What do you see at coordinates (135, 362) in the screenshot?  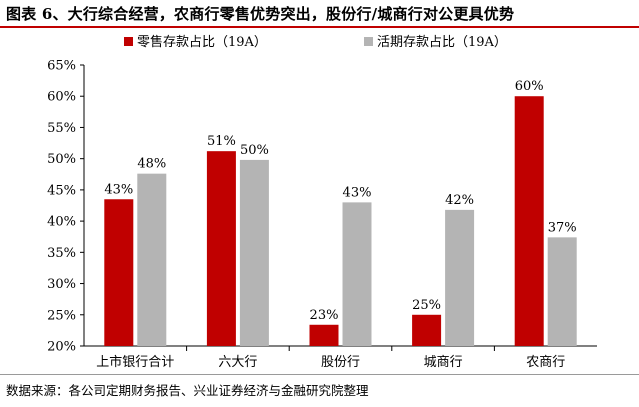 I see `x-tick-label: 上市银行合计` at bounding box center [135, 362].